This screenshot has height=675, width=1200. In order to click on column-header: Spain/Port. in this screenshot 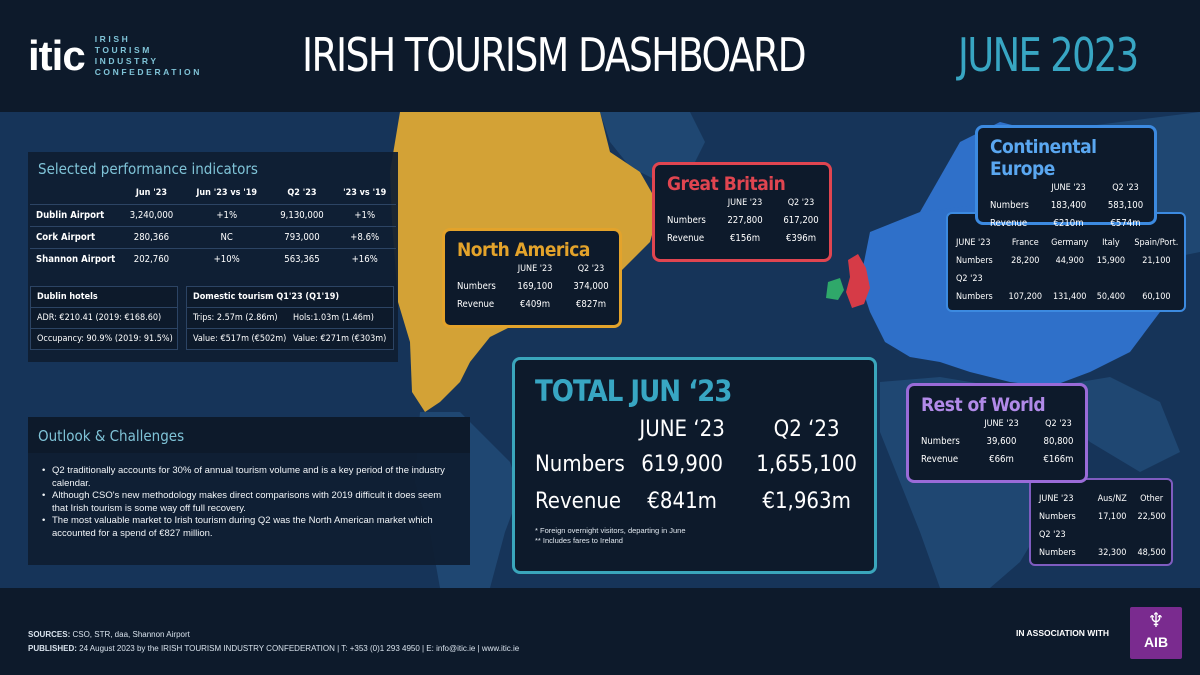, I will do `click(1156, 243)`.